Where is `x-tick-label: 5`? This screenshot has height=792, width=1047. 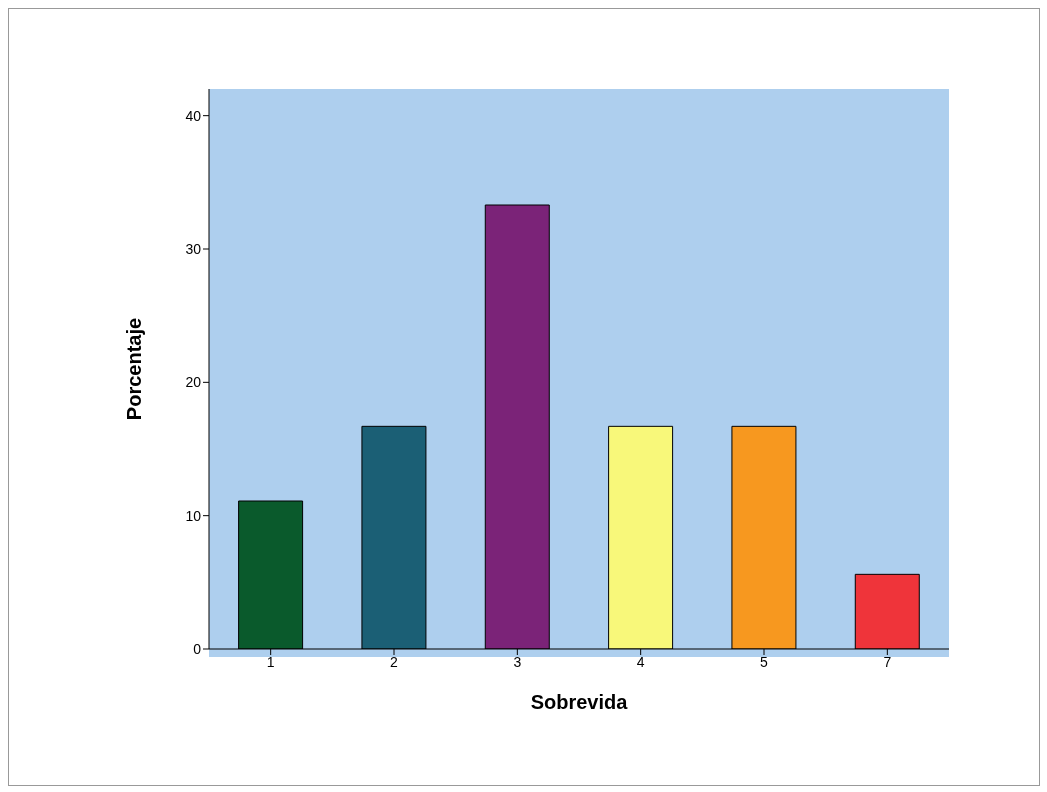
x-tick-label: 5 is located at coordinates (764, 661).